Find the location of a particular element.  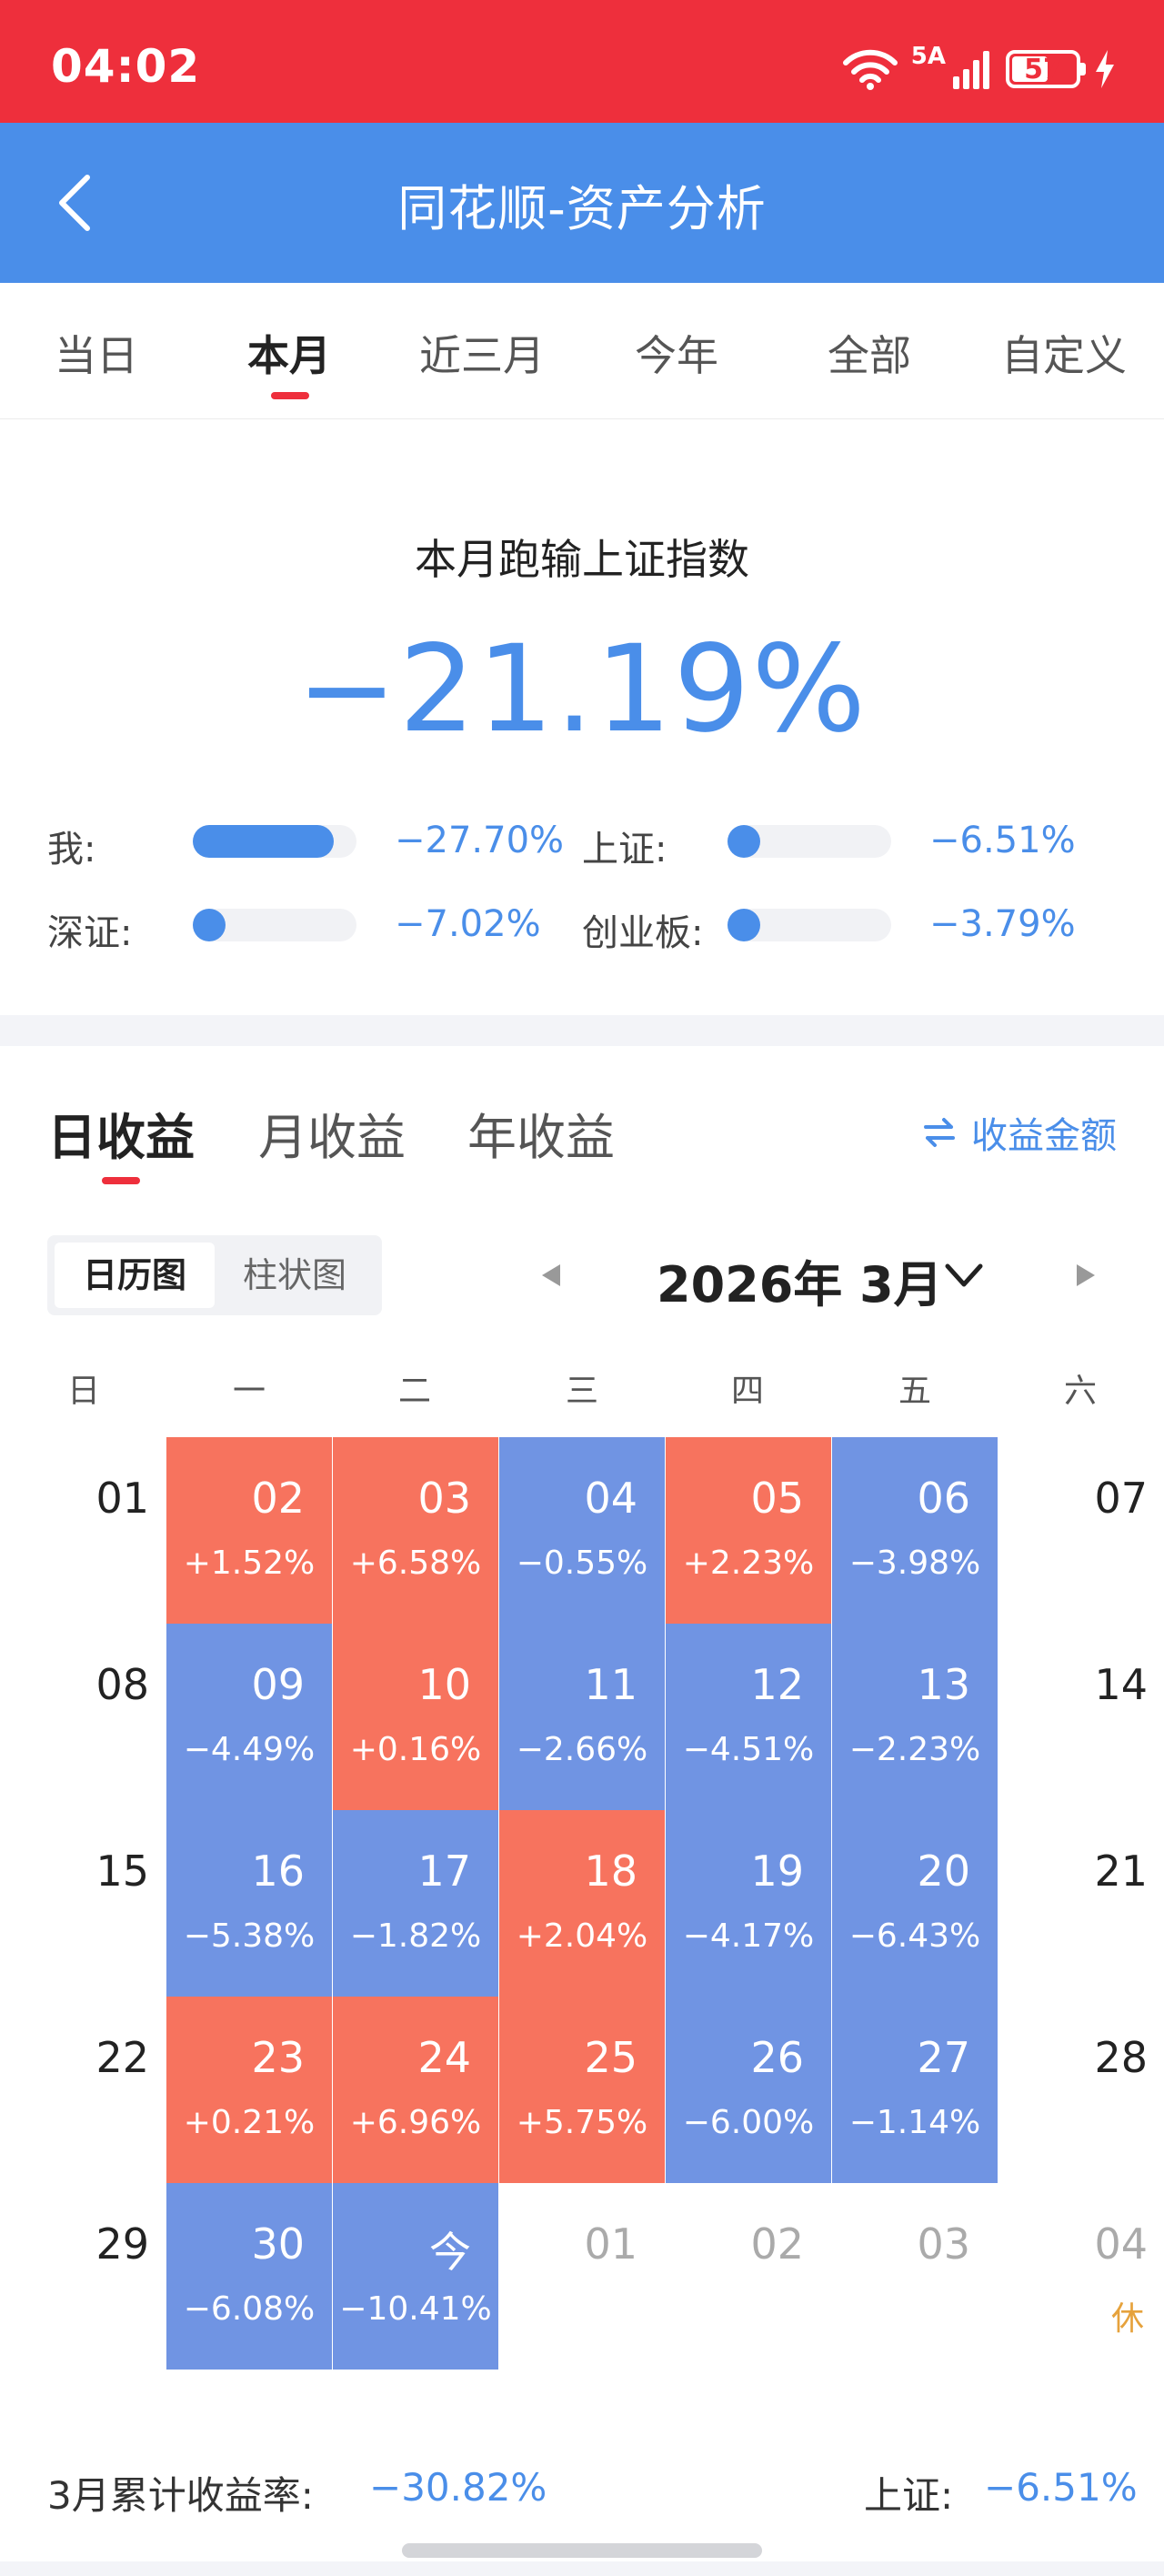

day-return: +0.21% is located at coordinates (250, 2122).